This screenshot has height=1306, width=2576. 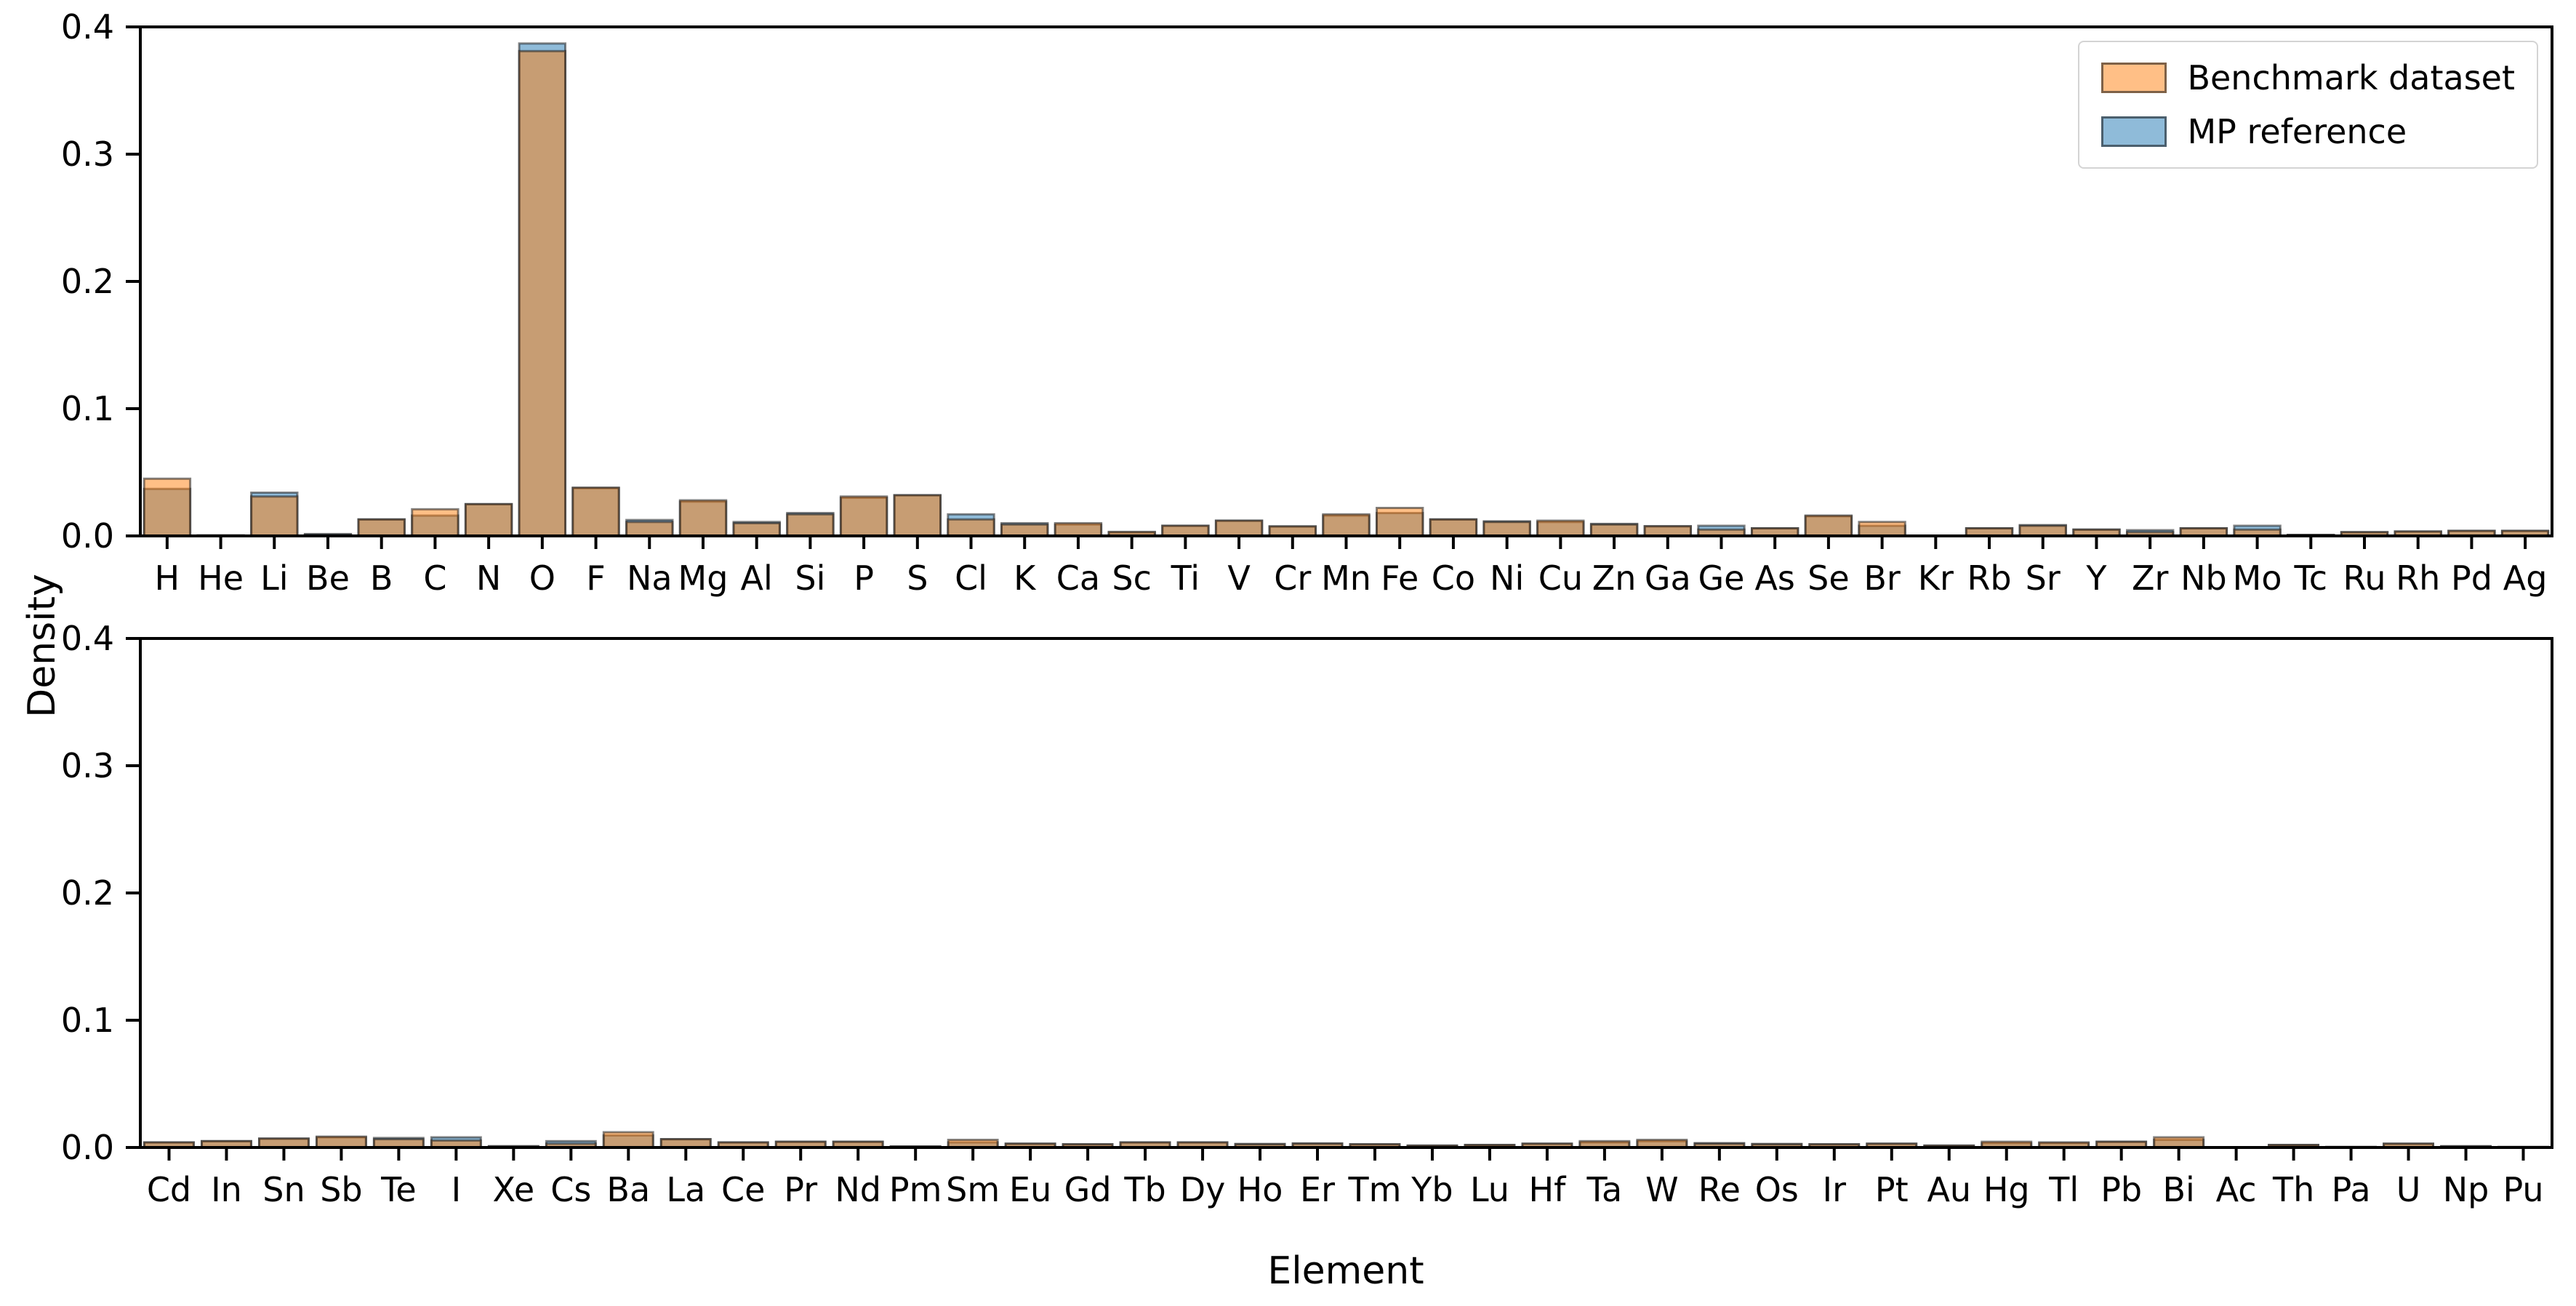 I want to click on x-tick-label: Mn, so click(x=1346, y=578).